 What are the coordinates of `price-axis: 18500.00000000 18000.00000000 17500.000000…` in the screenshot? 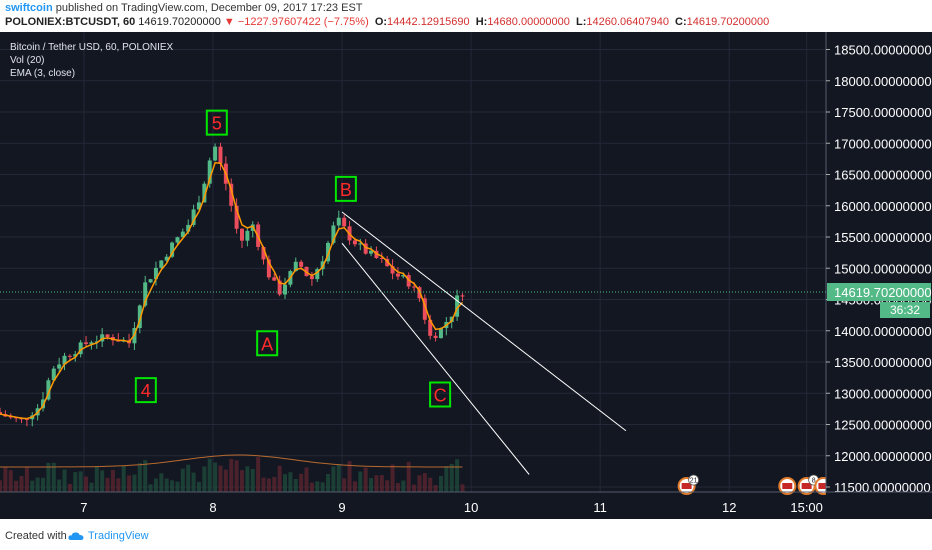 It's located at (878, 275).